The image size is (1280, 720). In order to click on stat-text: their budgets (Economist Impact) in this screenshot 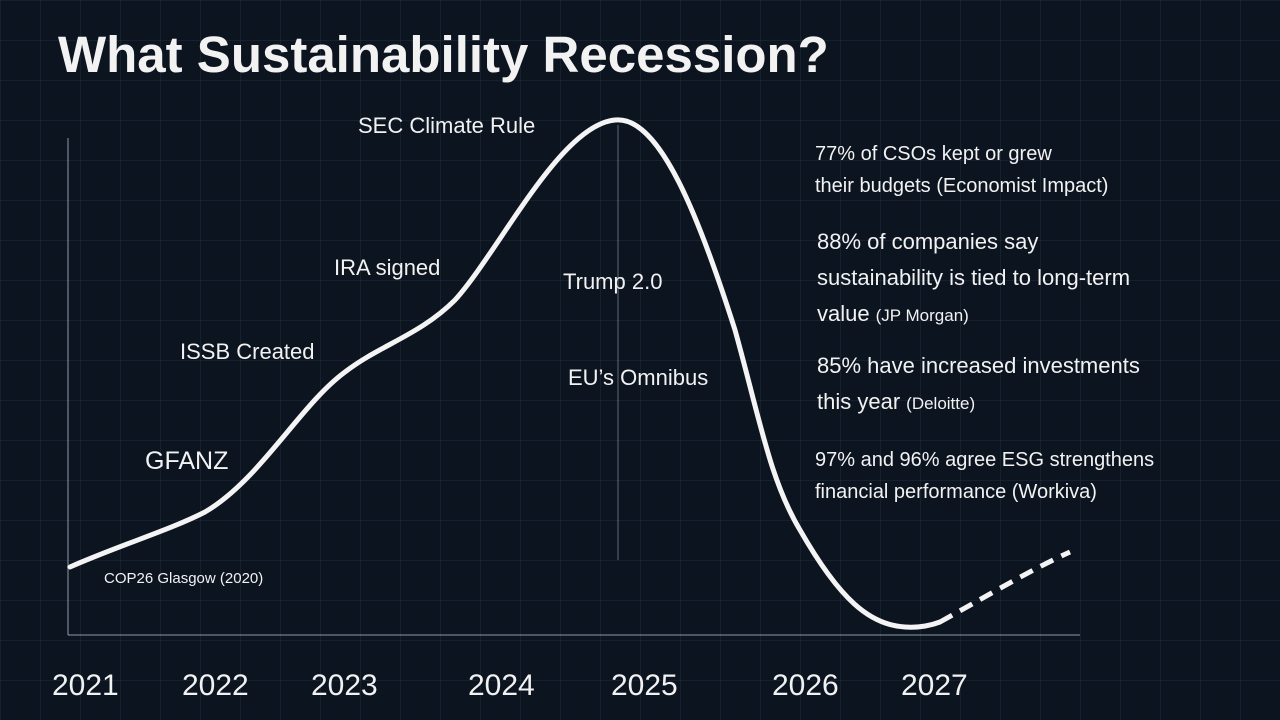, I will do `click(961, 186)`.